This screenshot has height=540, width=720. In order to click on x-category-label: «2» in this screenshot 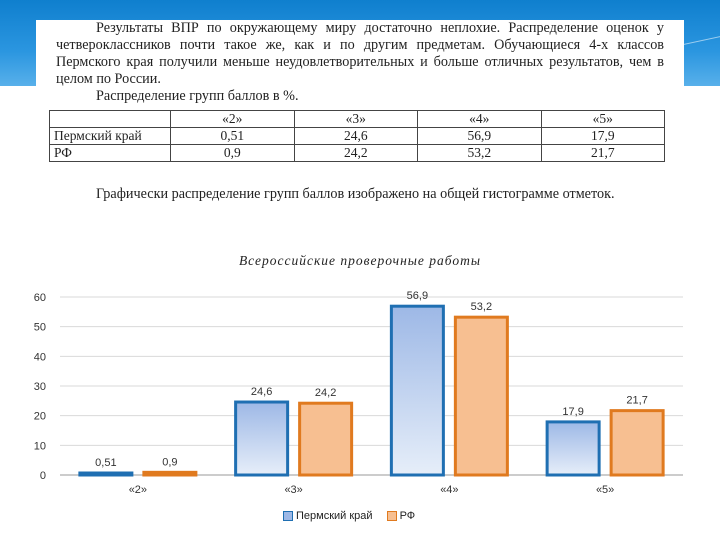, I will do `click(138, 490)`.